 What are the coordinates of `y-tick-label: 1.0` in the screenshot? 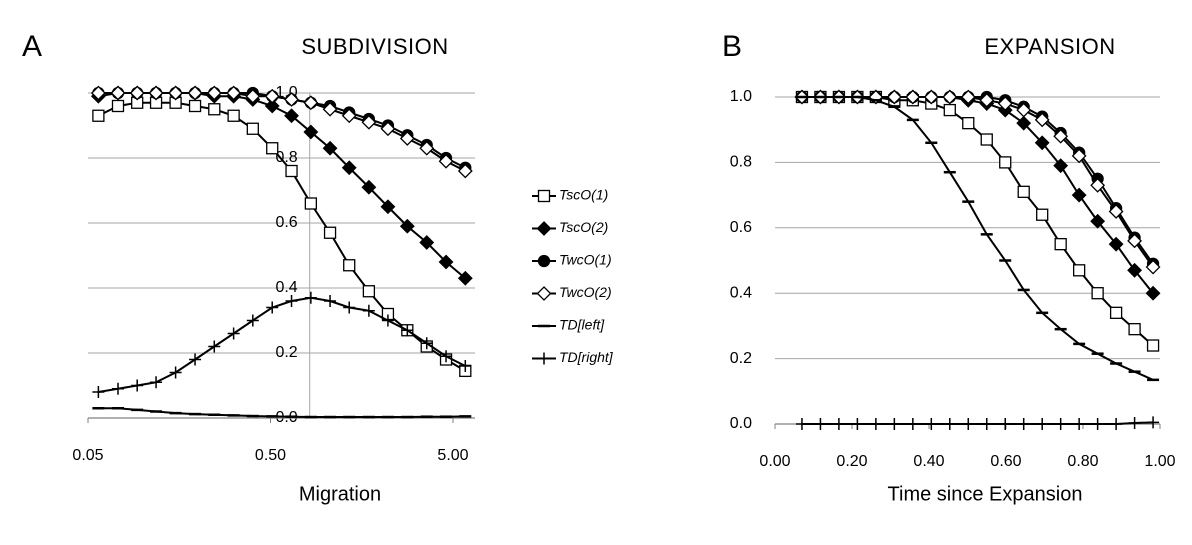 It's located at (741, 96).